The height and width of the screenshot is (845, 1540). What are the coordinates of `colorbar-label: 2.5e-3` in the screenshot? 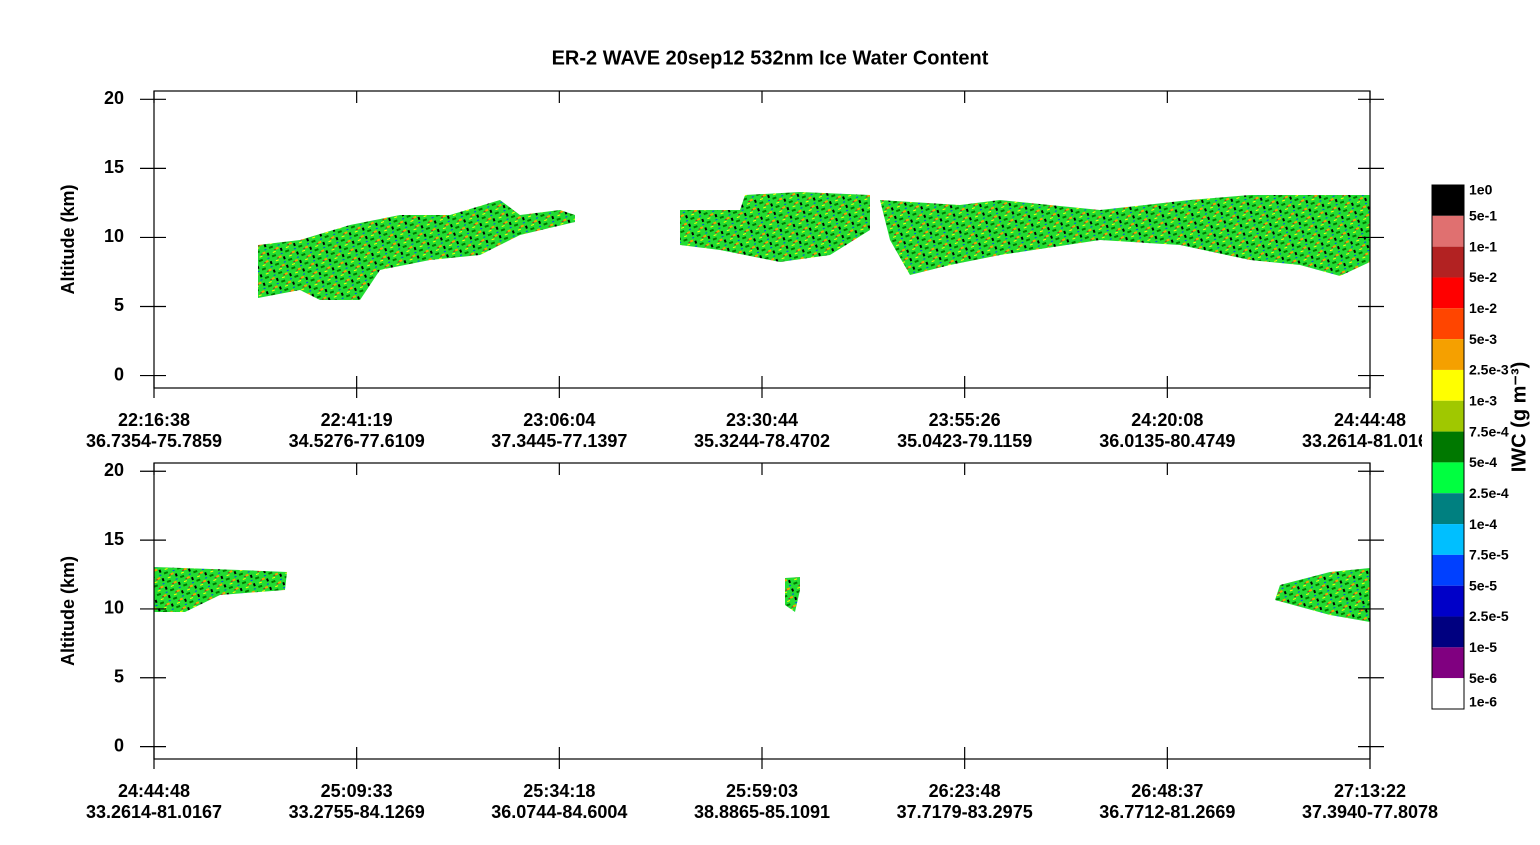 It's located at (1489, 370).